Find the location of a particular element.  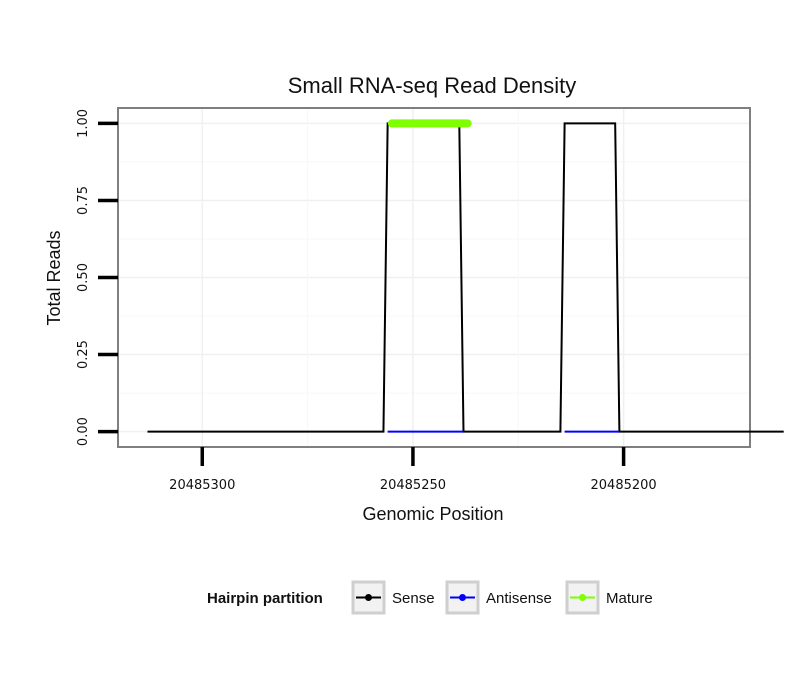

x-axis-ticks: 20485300 20485250 20485200 is located at coordinates (413, 470).